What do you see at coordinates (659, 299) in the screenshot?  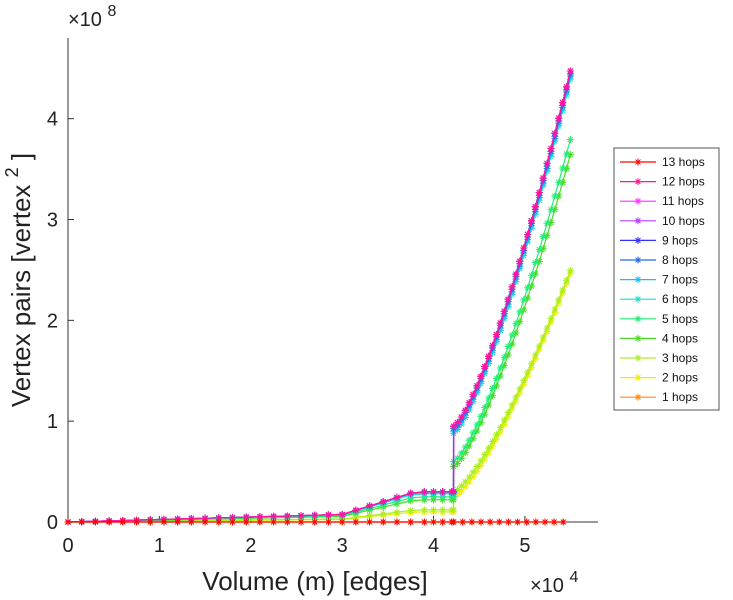 I see `legend-item: 6 hops` at bounding box center [659, 299].